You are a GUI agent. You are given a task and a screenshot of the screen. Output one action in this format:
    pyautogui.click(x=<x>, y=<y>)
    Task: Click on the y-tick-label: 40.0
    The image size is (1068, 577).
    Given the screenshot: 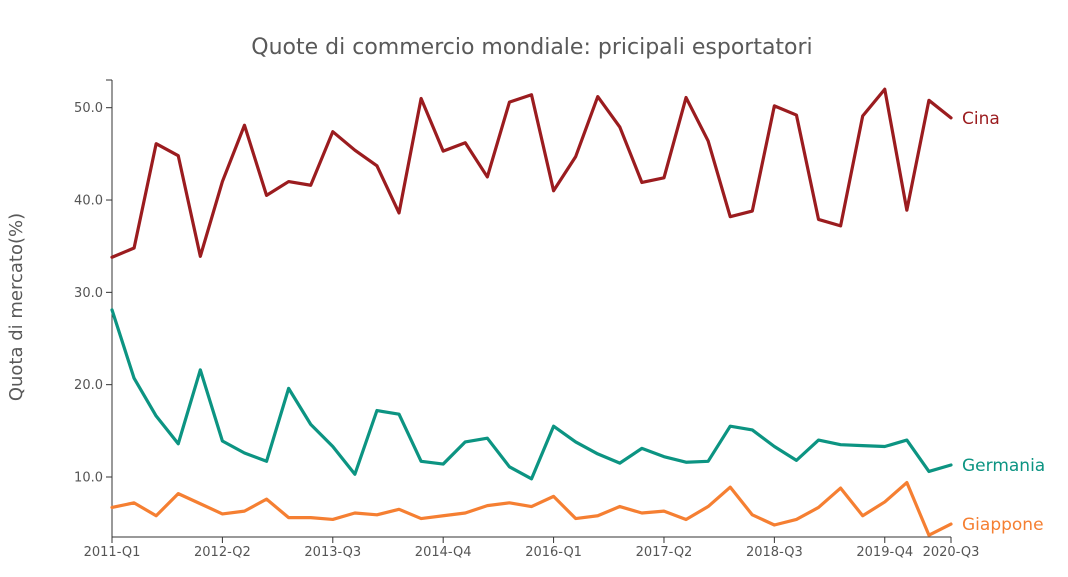 What is the action you would take?
    pyautogui.click(x=88, y=201)
    